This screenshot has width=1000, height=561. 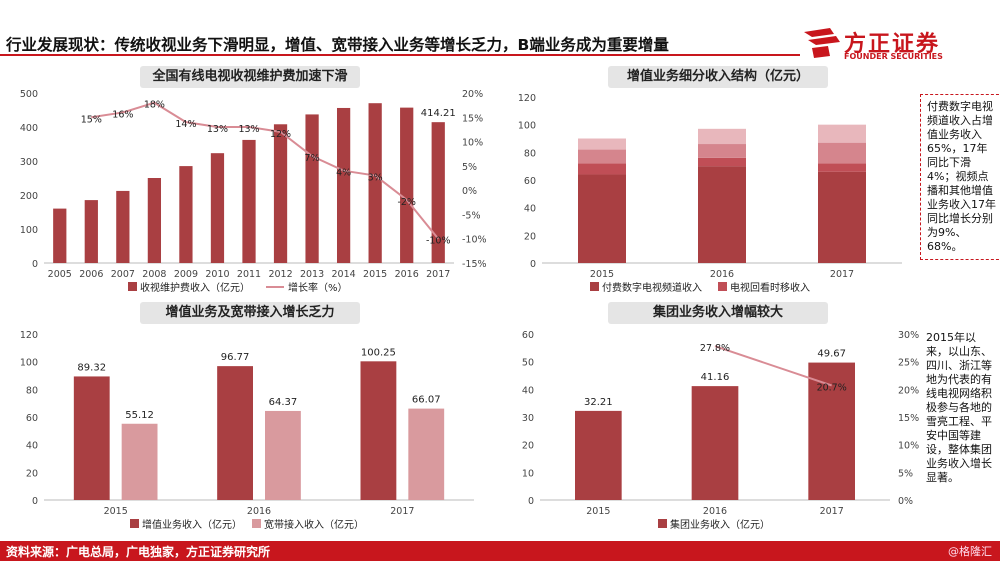 I want to click on x-tick-label: 2011, so click(x=249, y=274).